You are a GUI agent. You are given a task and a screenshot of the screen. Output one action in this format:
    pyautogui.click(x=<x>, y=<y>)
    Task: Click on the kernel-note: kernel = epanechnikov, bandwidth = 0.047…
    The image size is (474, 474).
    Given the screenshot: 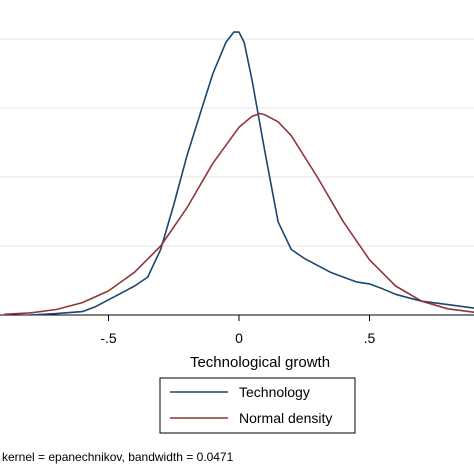 What is the action you would take?
    pyautogui.click(x=118, y=457)
    